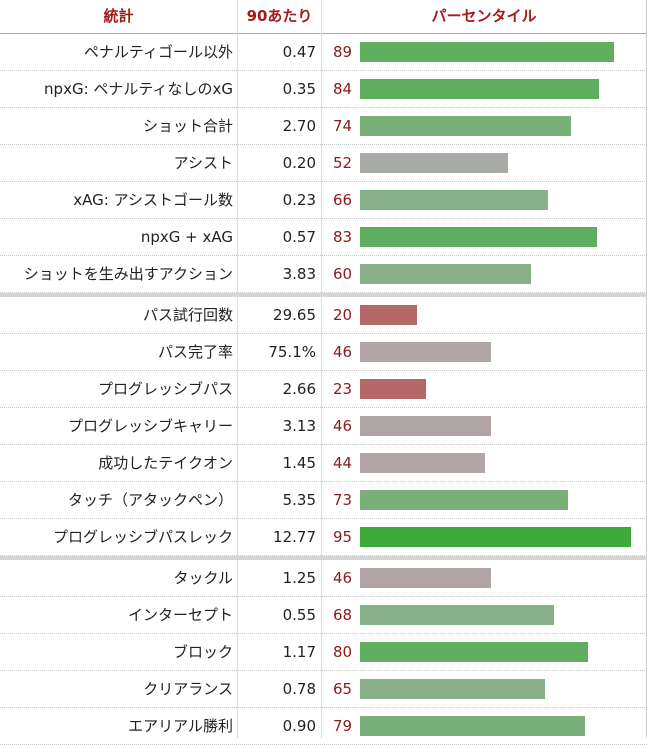  Describe the element at coordinates (150, 500) in the screenshot. I see `stat-label: タッチ（アタックペン）` at that location.